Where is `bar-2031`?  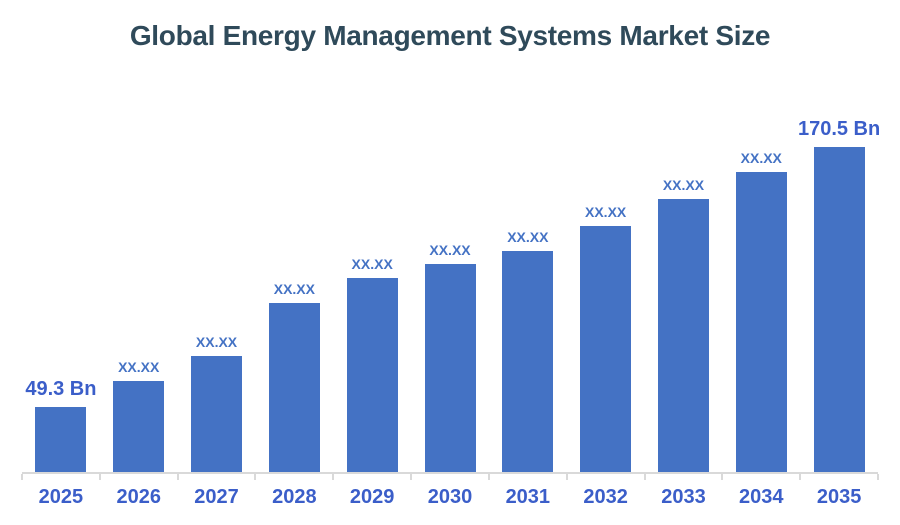 bar-2031 is located at coordinates (528, 362).